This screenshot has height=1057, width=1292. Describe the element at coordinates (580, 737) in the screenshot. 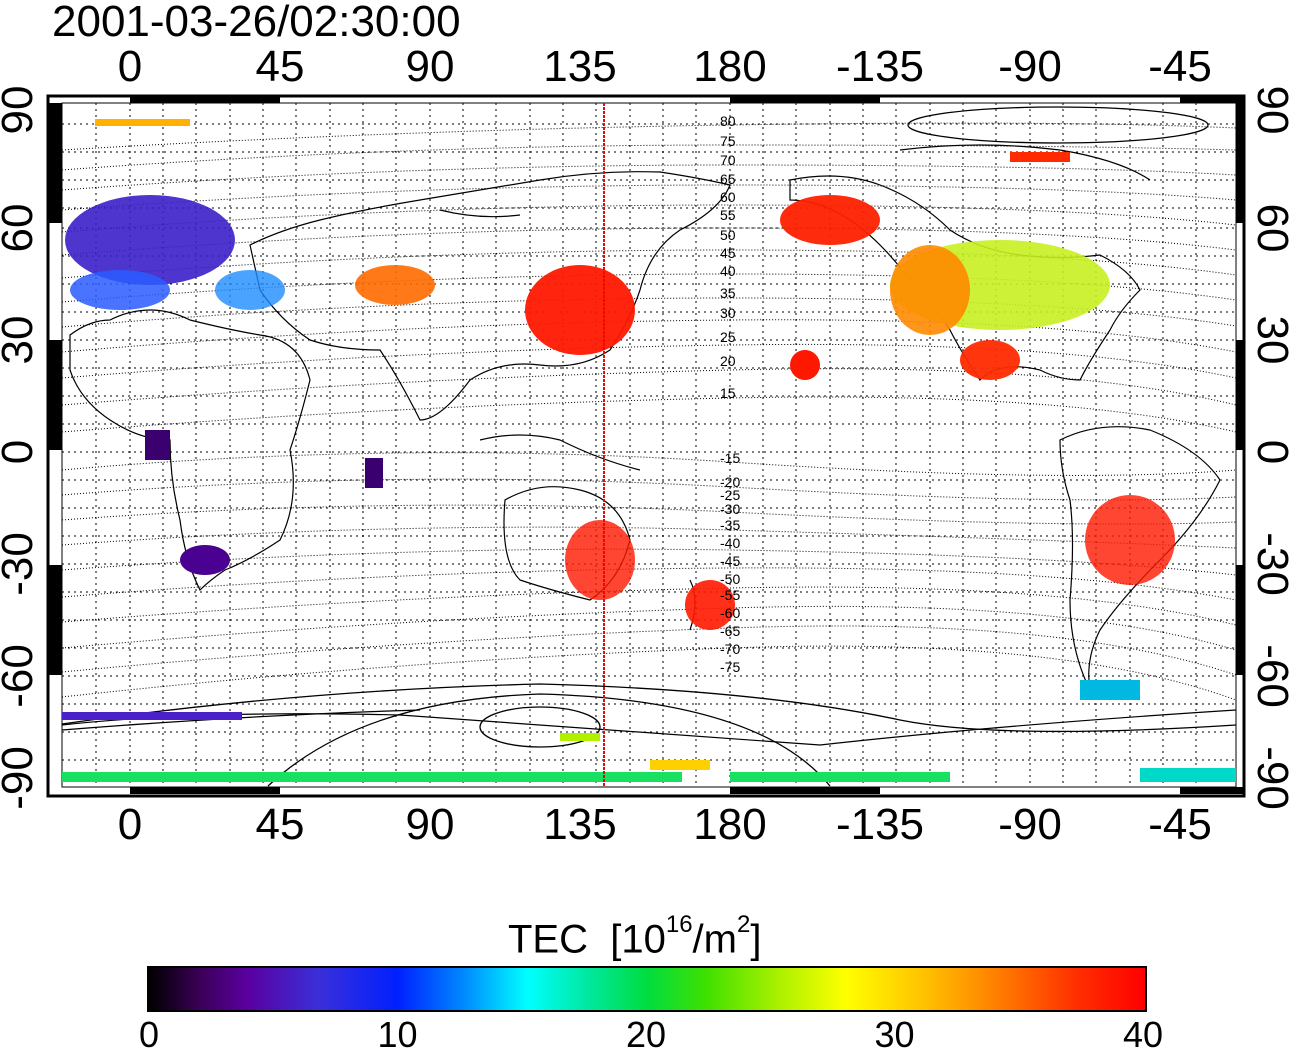

I see `tec-patch-antarctica-mid` at that location.